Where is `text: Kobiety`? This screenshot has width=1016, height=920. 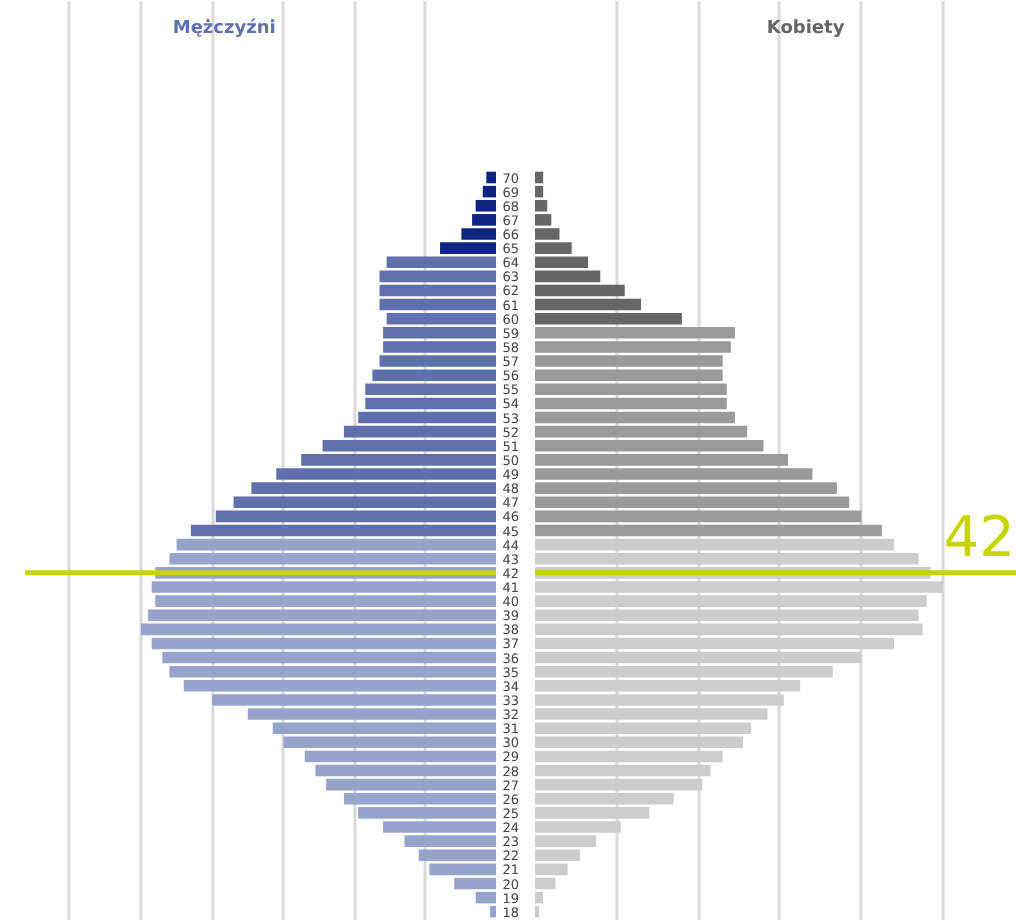 text: Kobiety is located at coordinates (805, 29).